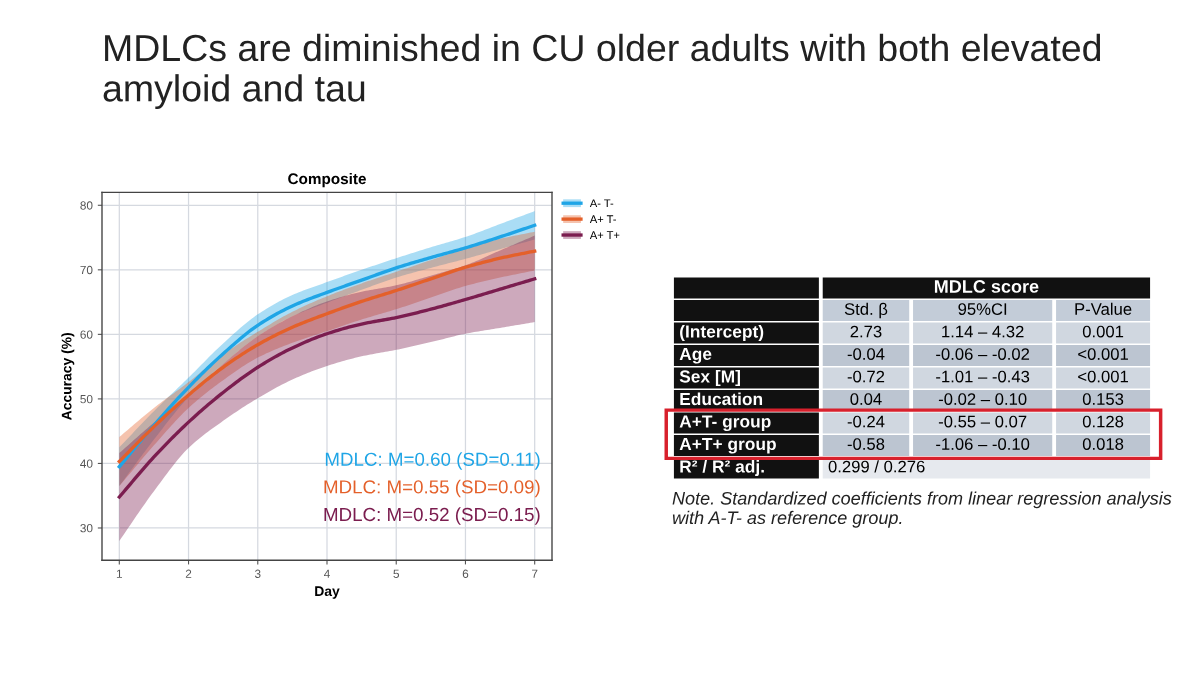 The width and height of the screenshot is (1200, 675). I want to click on category-label: Age, so click(695, 355).